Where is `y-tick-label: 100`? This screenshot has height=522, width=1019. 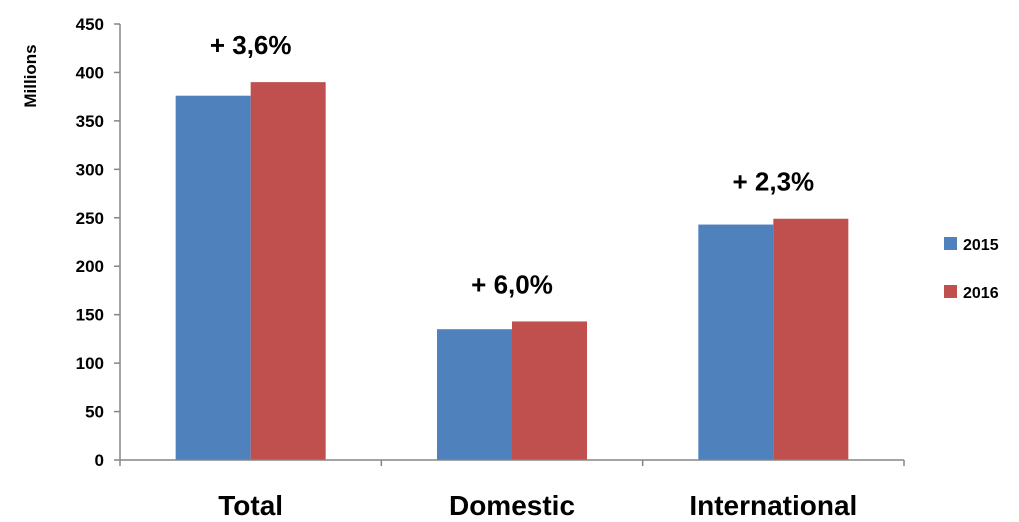 y-tick-label: 100 is located at coordinates (90, 363).